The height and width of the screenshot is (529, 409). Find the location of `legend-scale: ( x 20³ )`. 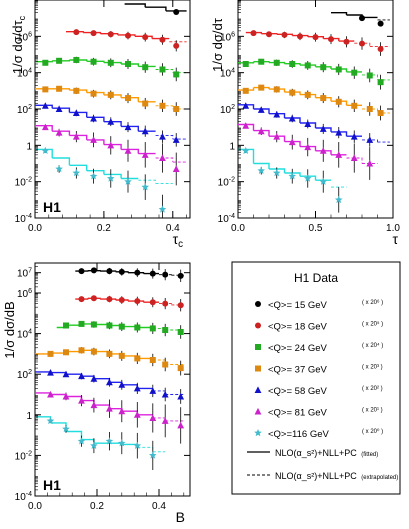

legend-scale: ( x 20³ ) is located at coordinates (372, 368).